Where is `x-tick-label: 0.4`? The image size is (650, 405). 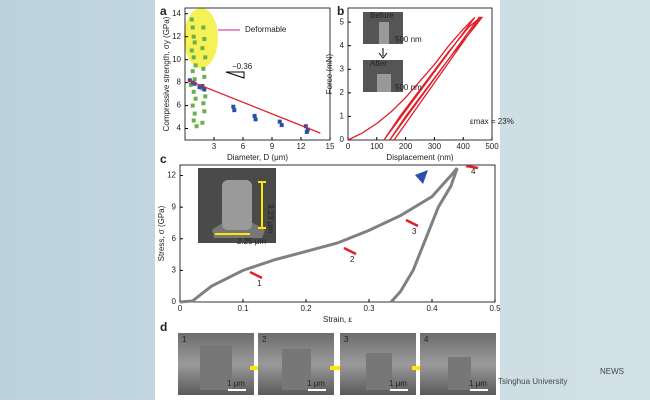 x-tick-label: 0.4 is located at coordinates (432, 308).